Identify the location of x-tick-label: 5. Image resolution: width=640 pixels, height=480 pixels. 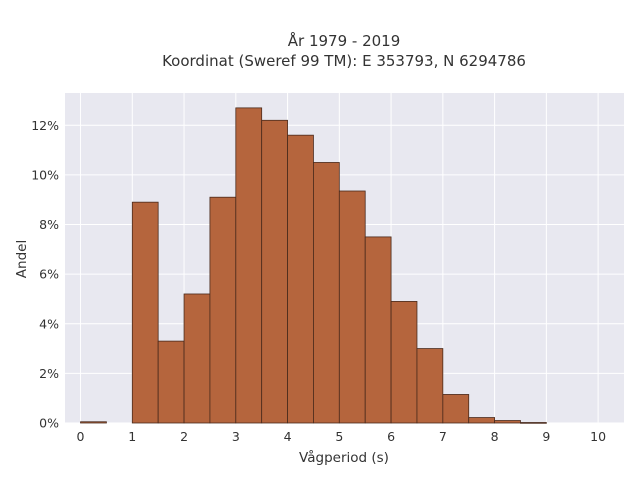
(339, 436).